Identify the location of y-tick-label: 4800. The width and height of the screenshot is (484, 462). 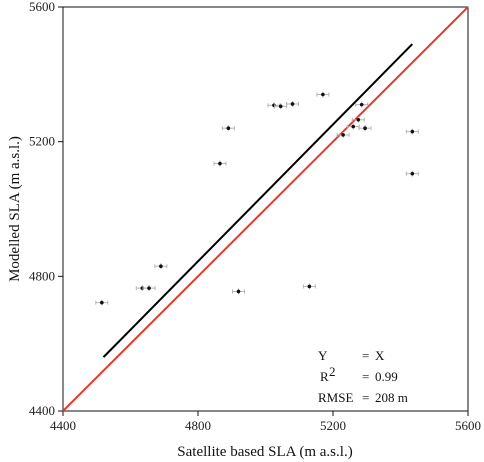
(42, 275).